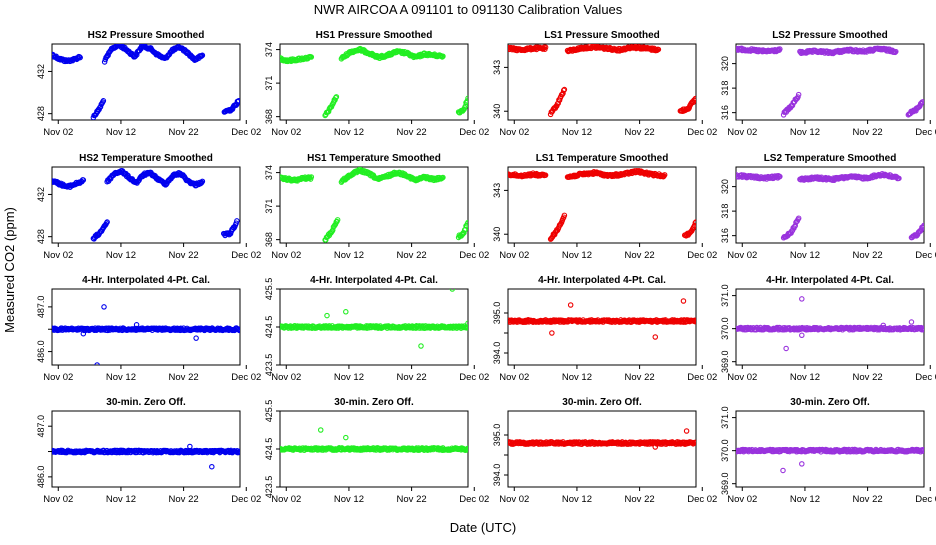 This screenshot has width=936, height=545. What do you see at coordinates (725, 235) in the screenshot?
I see `y-tick-label: 316` at bounding box center [725, 235].